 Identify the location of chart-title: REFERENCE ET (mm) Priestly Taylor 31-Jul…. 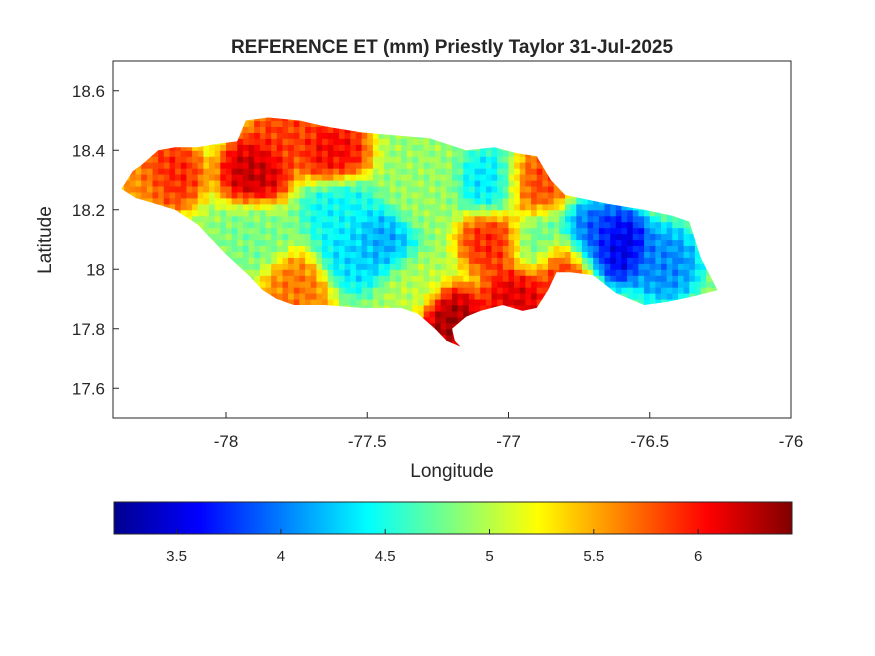
(452, 47).